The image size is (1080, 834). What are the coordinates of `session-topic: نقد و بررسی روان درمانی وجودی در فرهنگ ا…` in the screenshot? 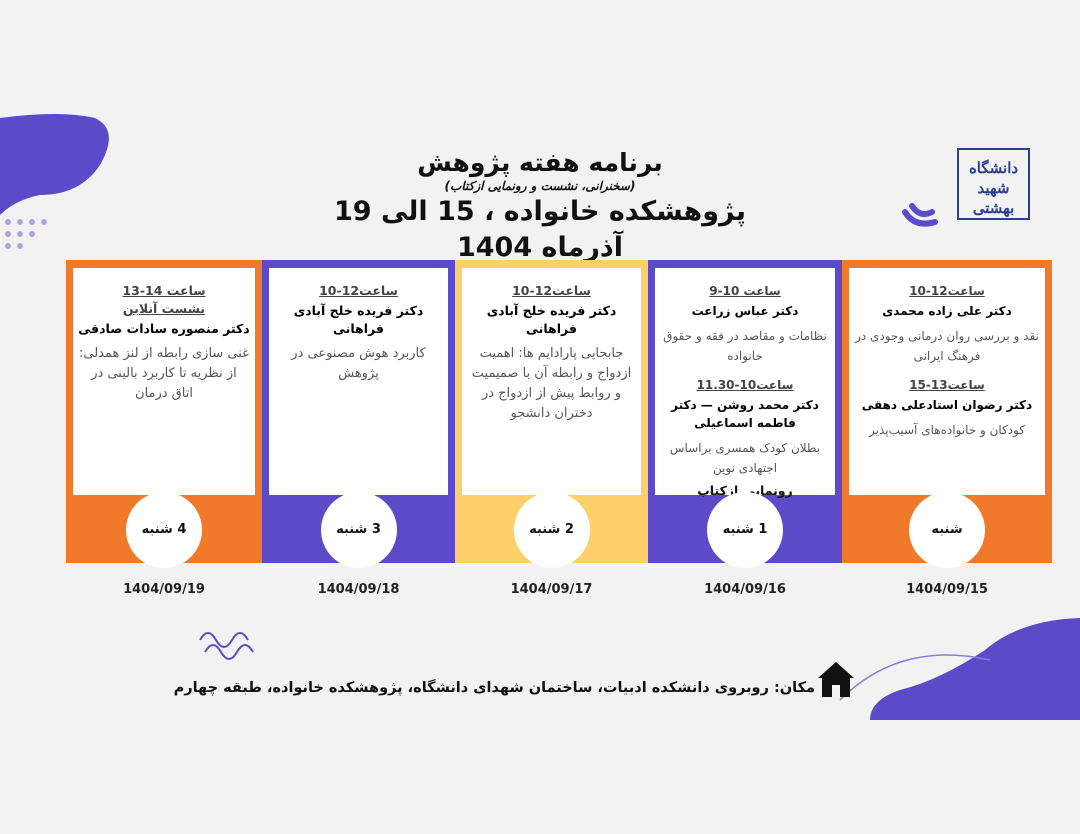 It's located at (947, 346).